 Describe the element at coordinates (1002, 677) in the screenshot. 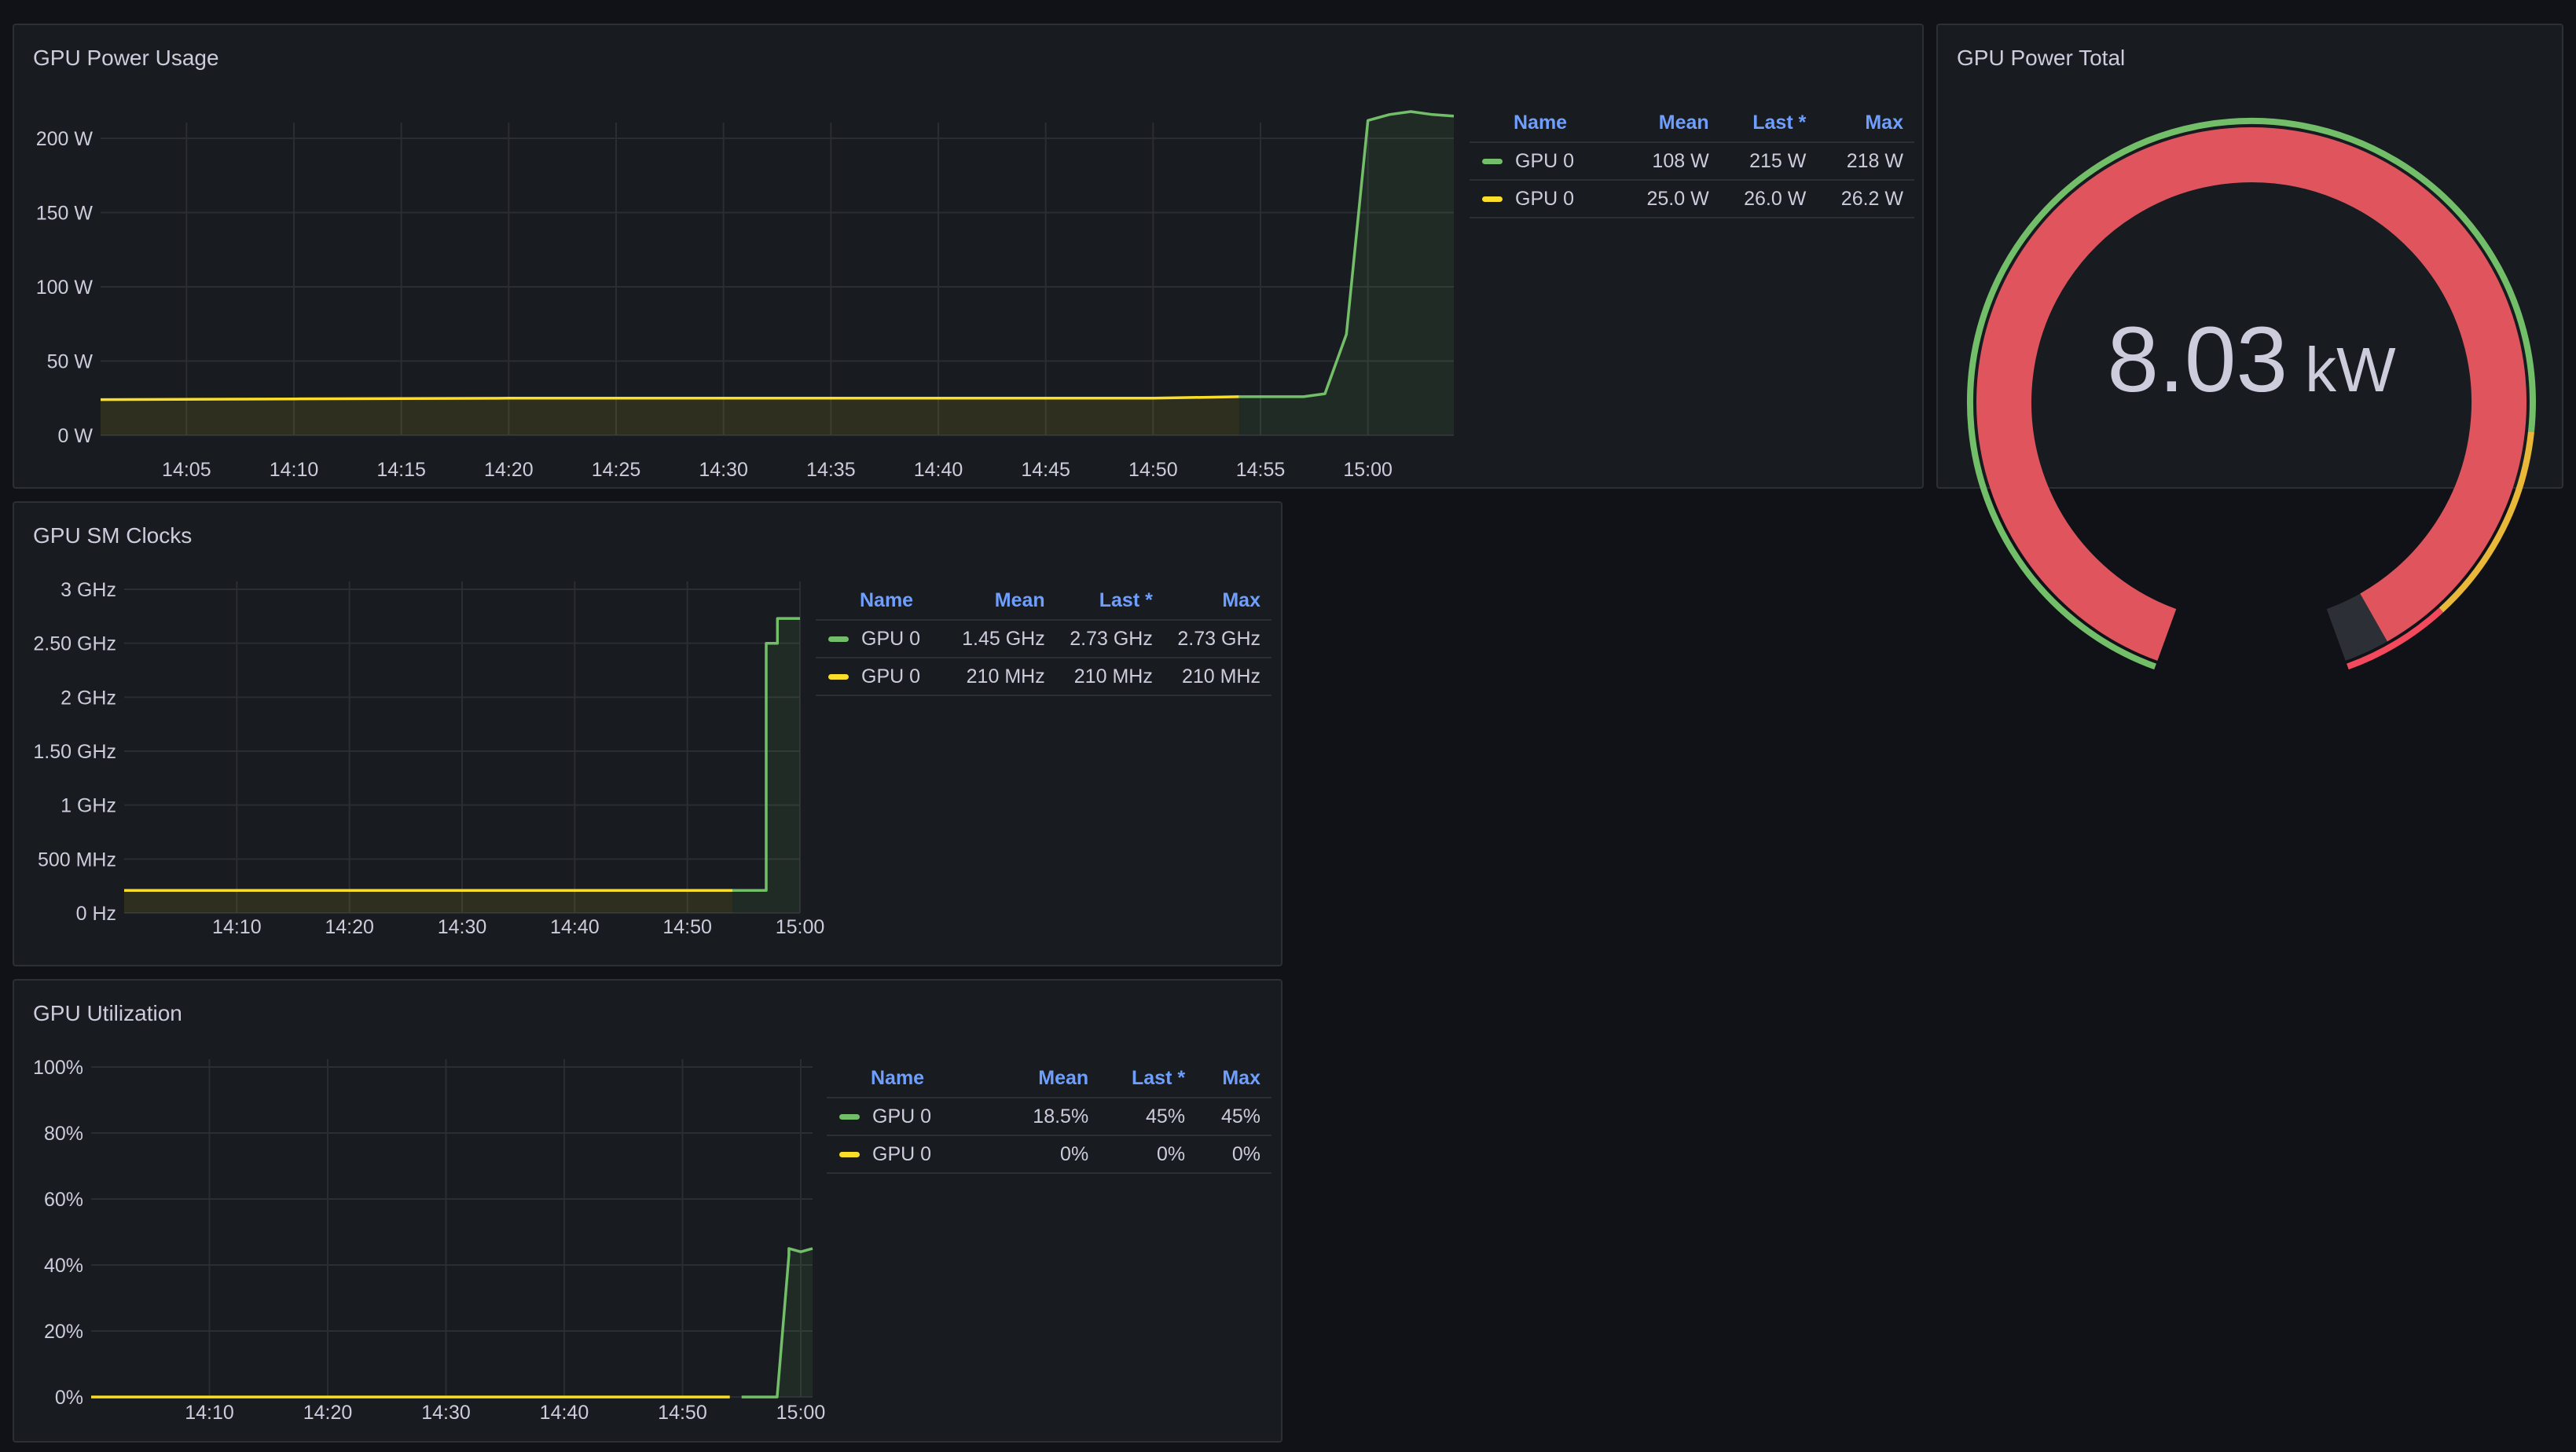

I see `legend-mean: 210 MHz` at that location.